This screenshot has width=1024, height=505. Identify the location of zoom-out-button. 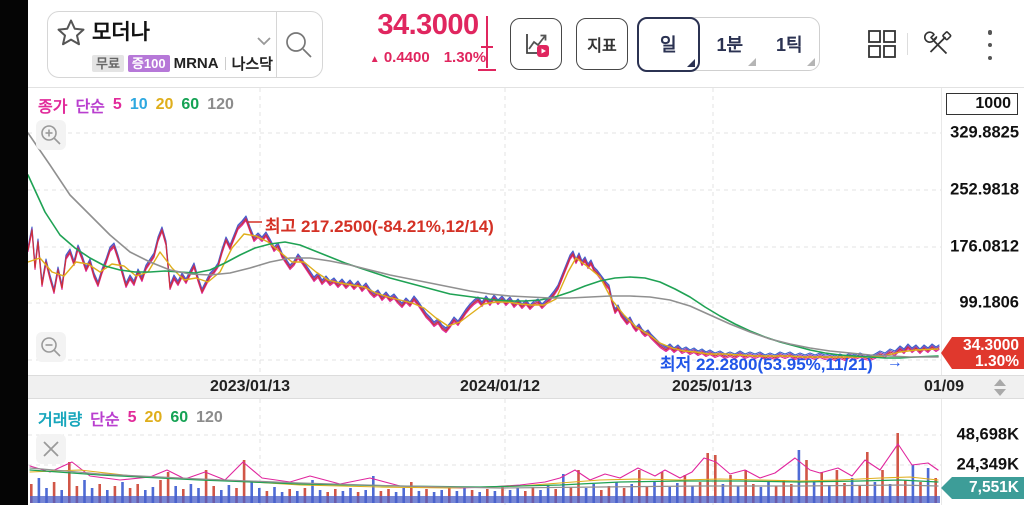
(51, 347).